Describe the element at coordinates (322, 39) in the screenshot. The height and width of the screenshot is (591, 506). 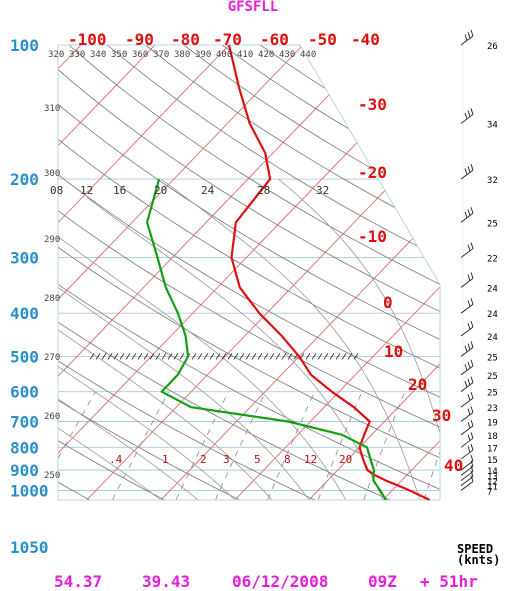
I see `temperature-tick-label: -50` at that location.